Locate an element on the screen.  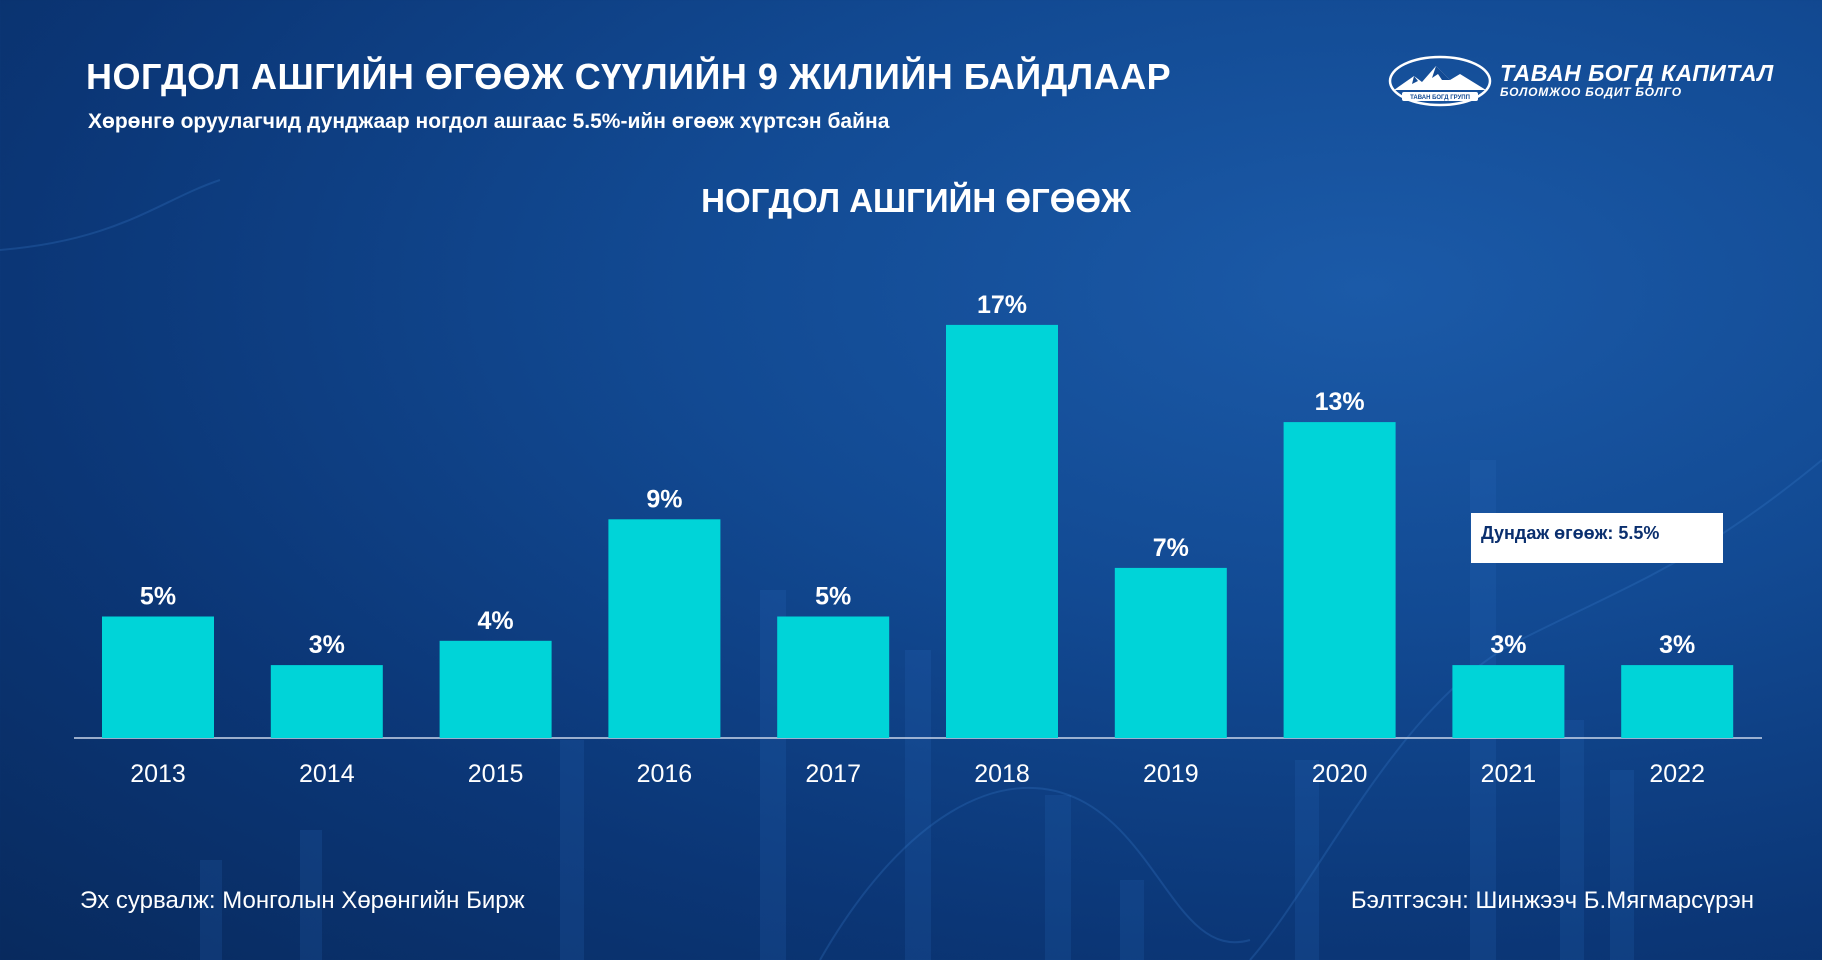
source-note: Эх сурвалж: Монголын Хөрөнгийн Бирж is located at coordinates (302, 900).